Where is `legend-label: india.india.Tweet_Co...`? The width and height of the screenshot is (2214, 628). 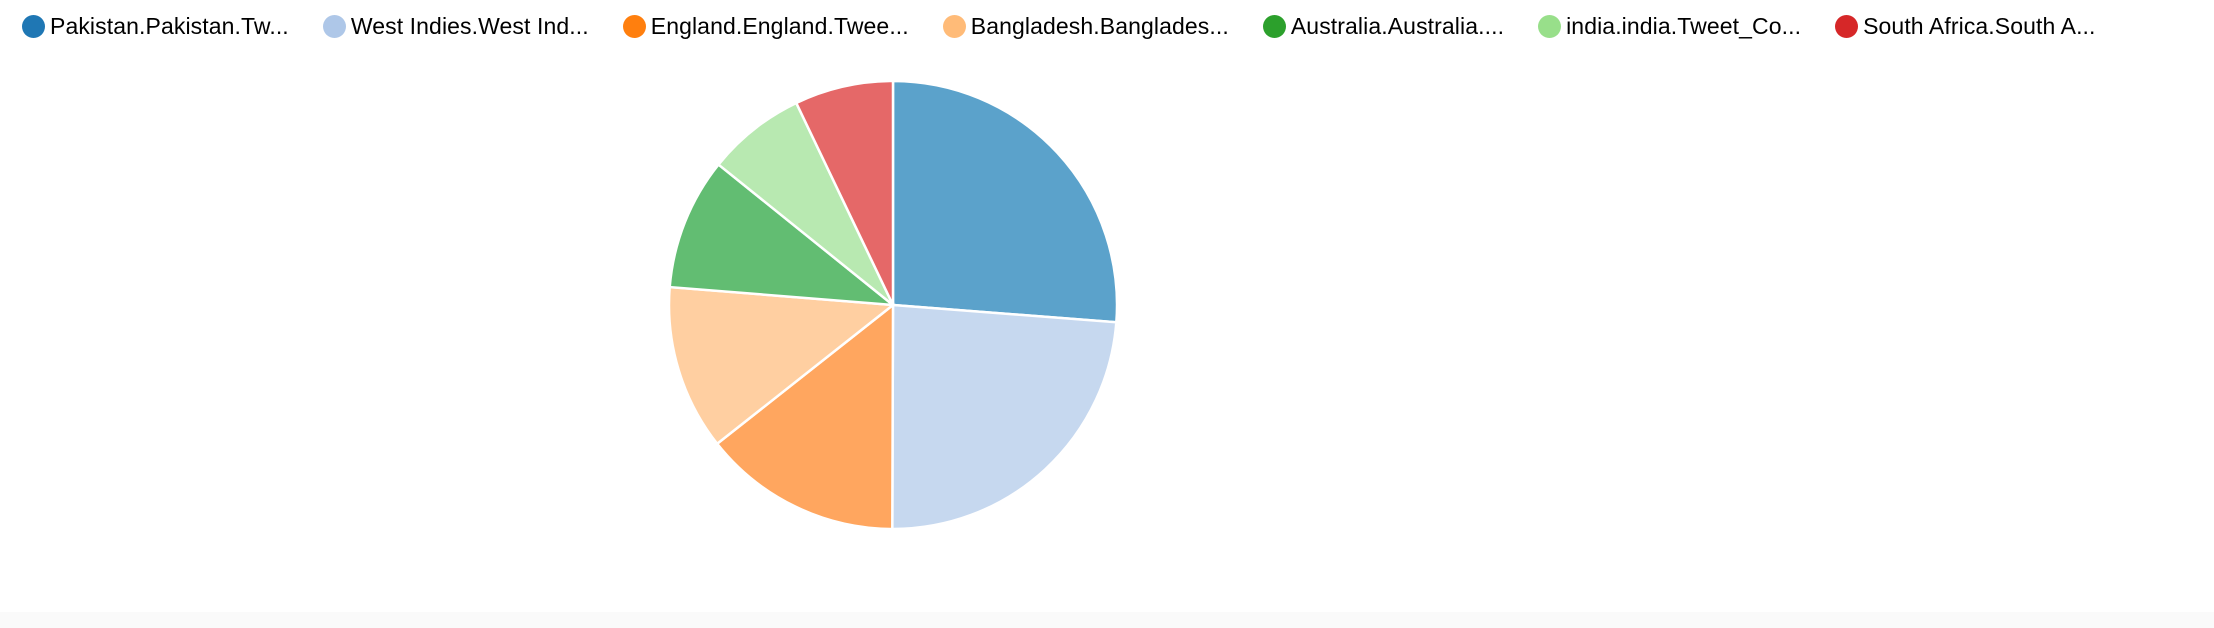
legend-label: india.india.Tweet_Co... is located at coordinates (1684, 25).